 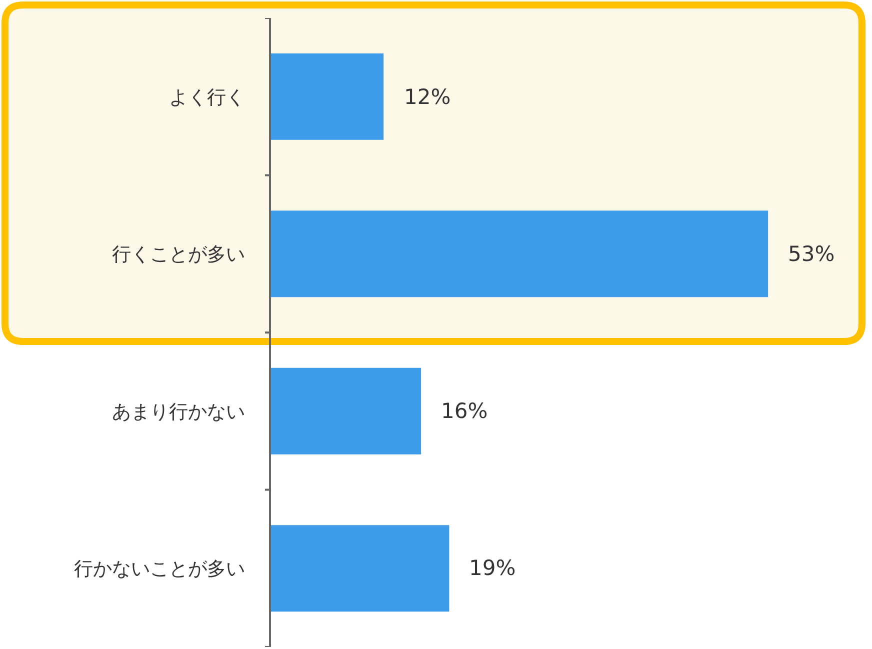 I want to click on data-label: 16%, so click(x=464, y=411).